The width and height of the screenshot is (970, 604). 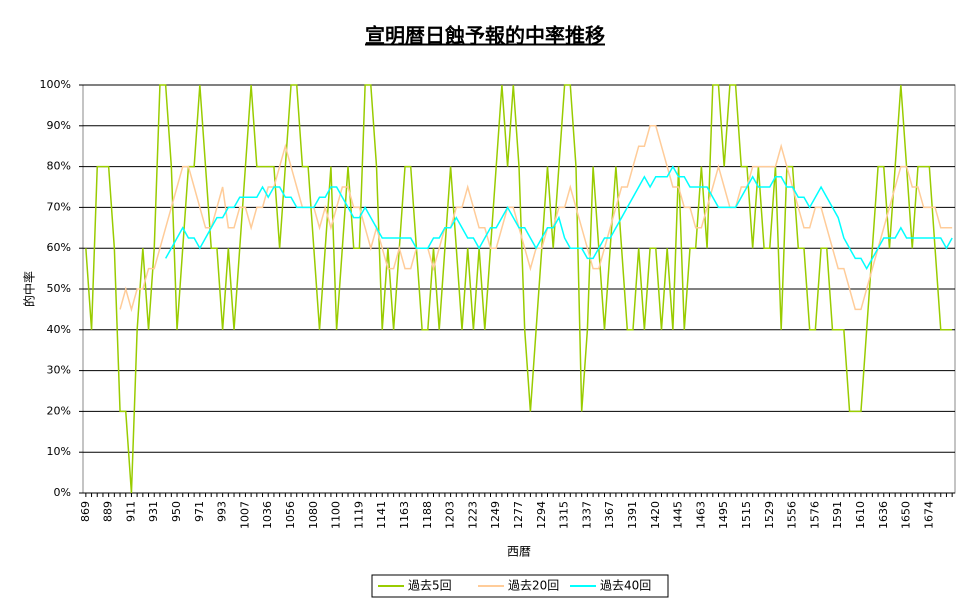 I want to click on x-tick-label: 1610, so click(x=860, y=515).